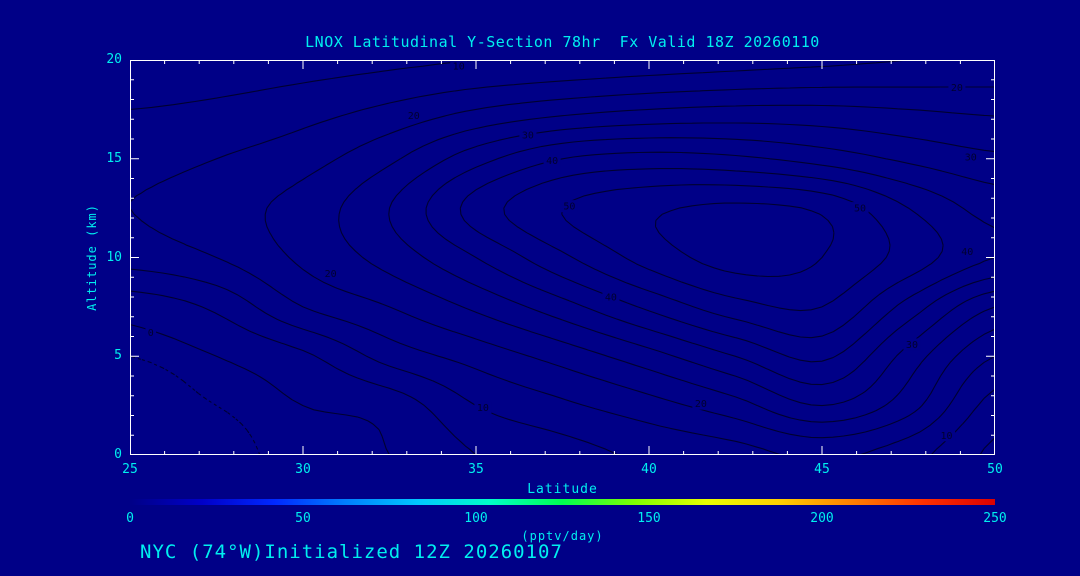 The image size is (1080, 576). Describe the element at coordinates (114, 59) in the screenshot. I see `y-tick-label: 20` at that location.